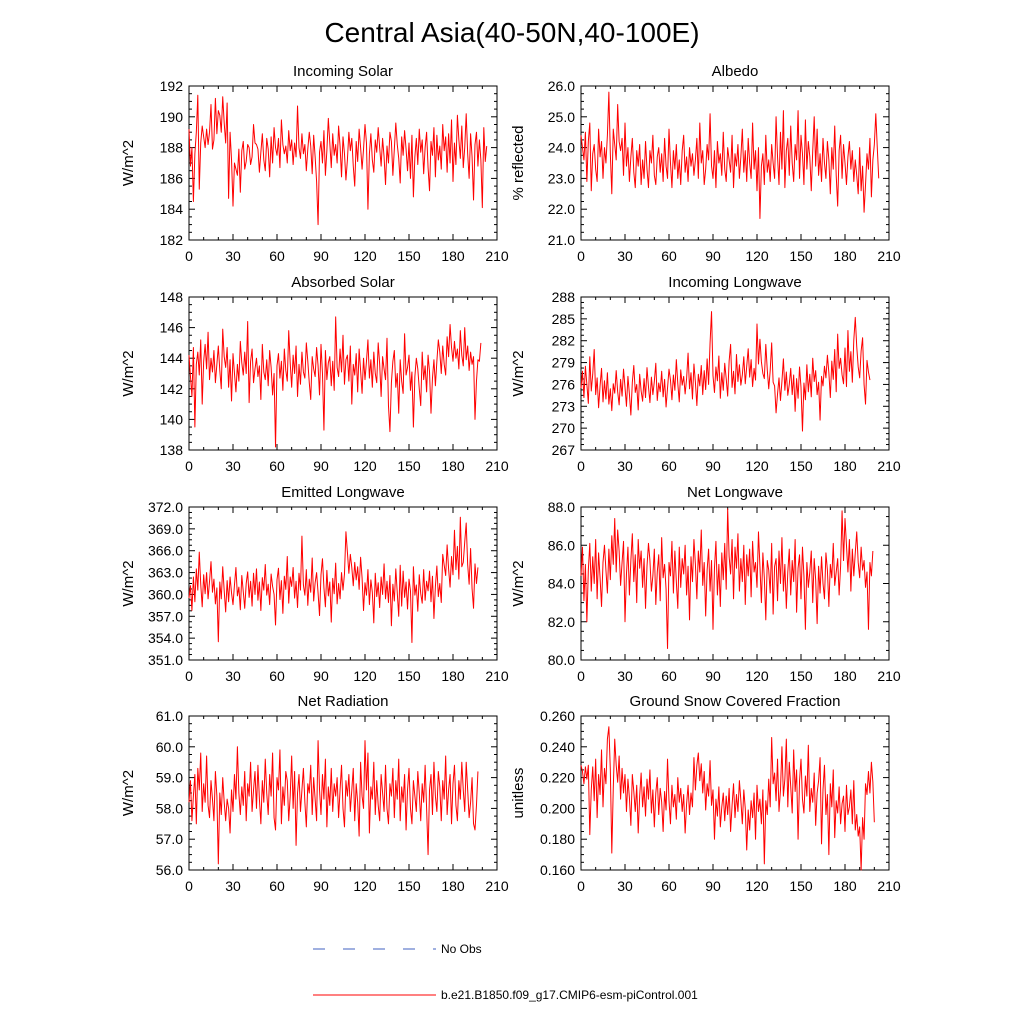  What do you see at coordinates (518, 162) in the screenshot?
I see `y-axis-label: % reflected` at bounding box center [518, 162].